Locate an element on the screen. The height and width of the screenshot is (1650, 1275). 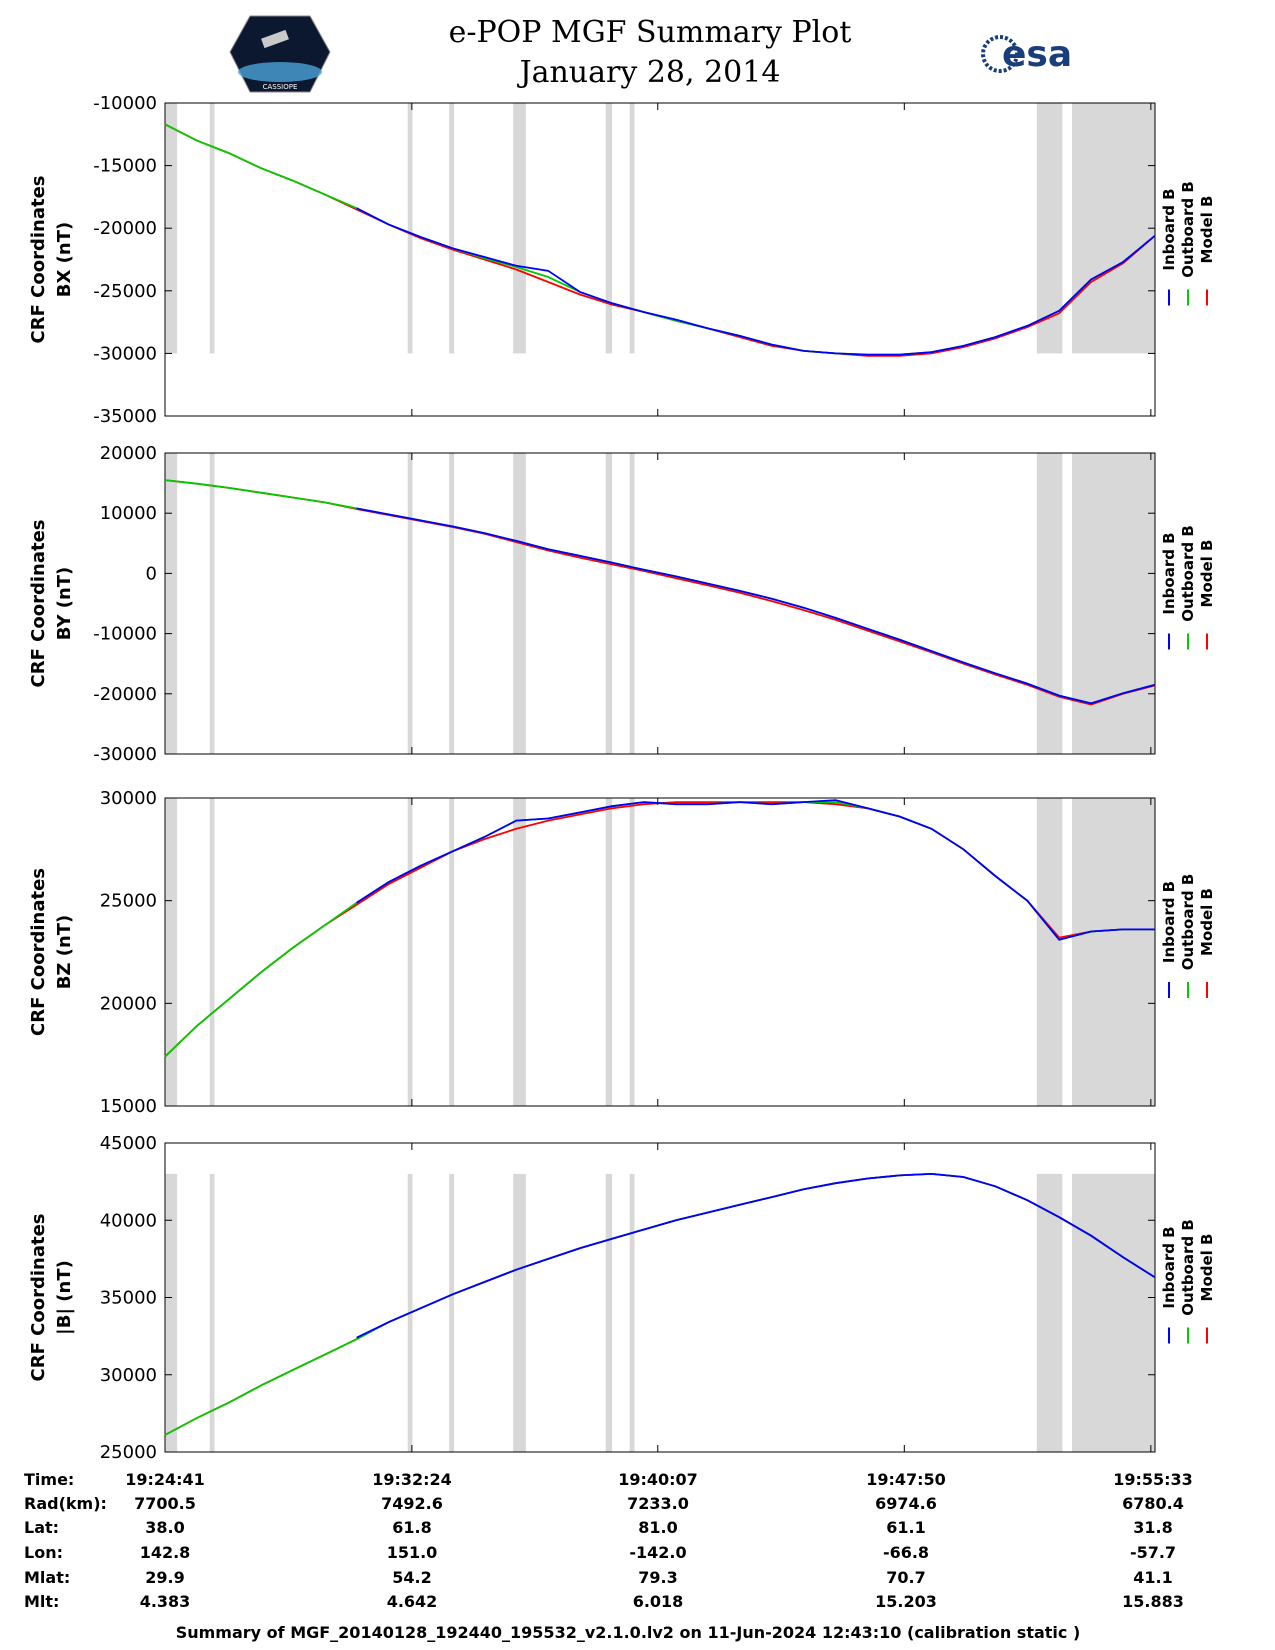
y-tick-label: 45000 is located at coordinates (128, 1143).